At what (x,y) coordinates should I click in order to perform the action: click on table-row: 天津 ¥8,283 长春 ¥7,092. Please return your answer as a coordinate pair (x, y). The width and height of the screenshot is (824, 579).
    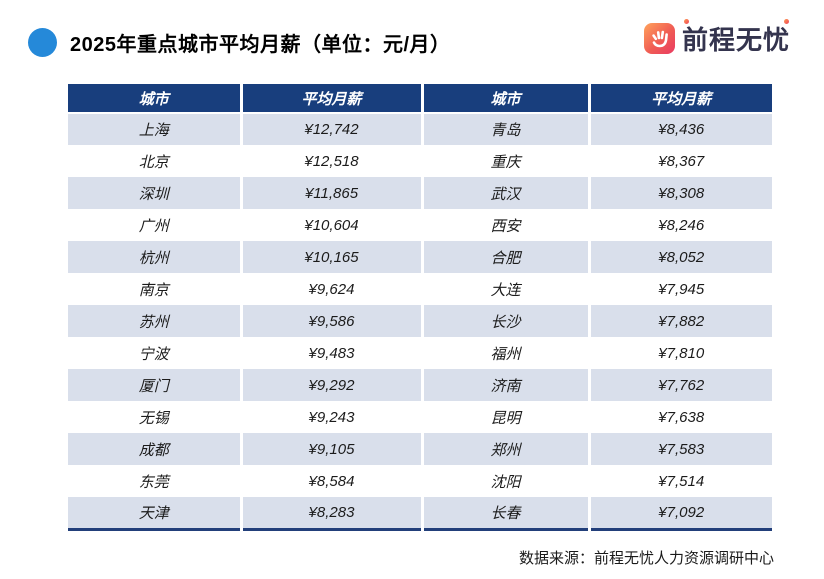
    Looking at the image, I should click on (420, 513).